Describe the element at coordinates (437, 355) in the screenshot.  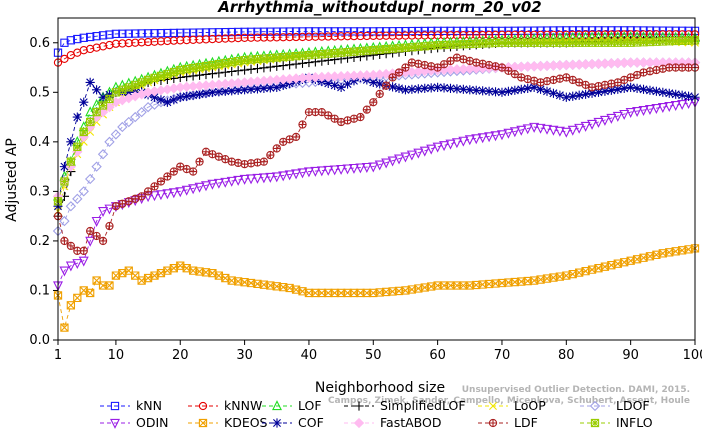
I see `x-tick-label: 60` at that location.